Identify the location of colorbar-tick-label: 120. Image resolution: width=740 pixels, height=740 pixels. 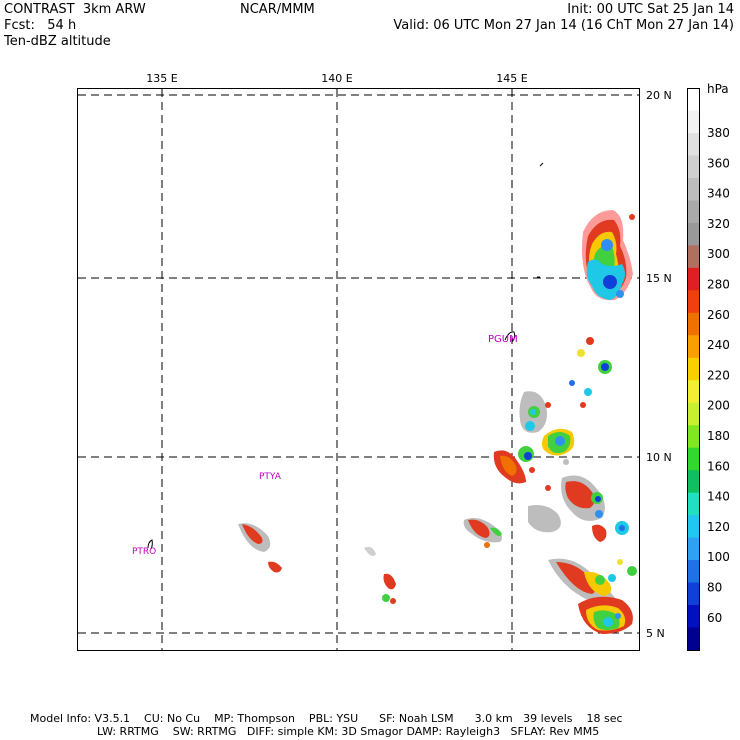
(718, 527).